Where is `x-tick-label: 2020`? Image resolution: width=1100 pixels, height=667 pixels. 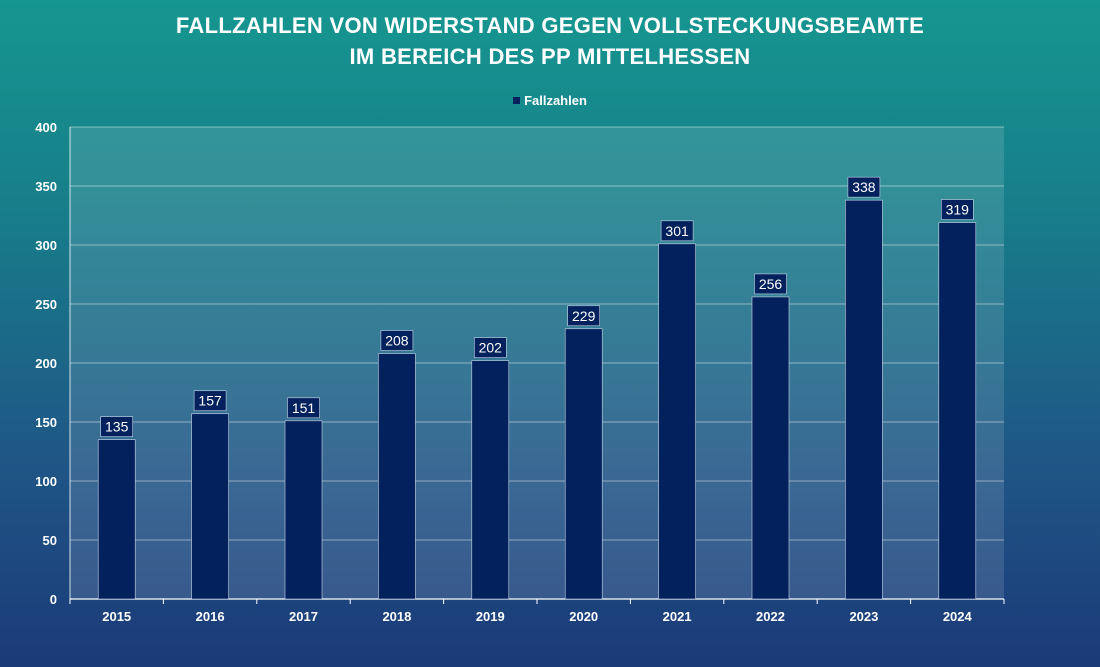
x-tick-label: 2020 is located at coordinates (583, 616).